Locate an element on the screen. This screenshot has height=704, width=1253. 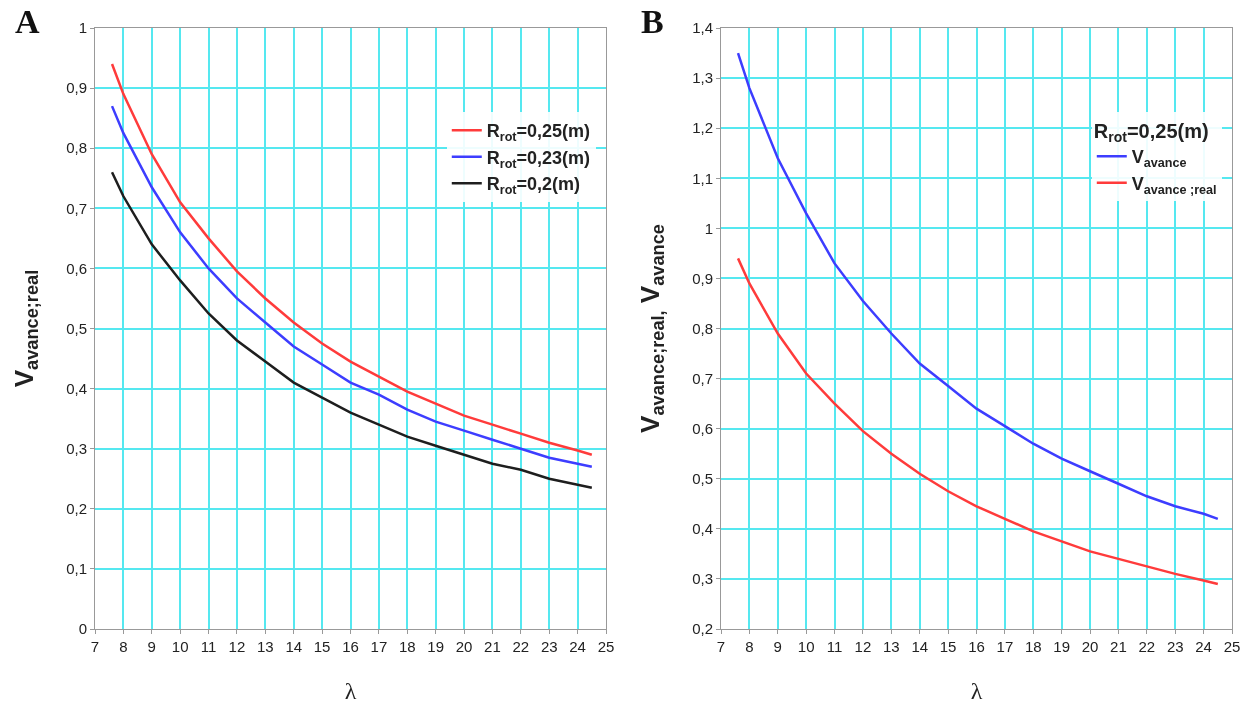
y-tick-label: 0,1 is located at coordinates (76, 569).